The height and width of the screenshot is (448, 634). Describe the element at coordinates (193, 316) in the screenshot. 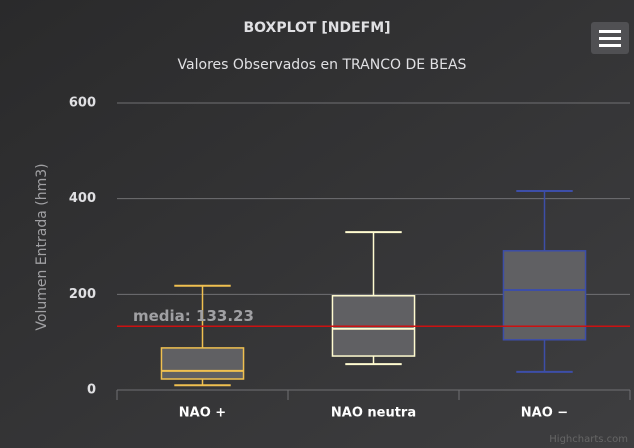

I see `mean-label: media: 133.23` at that location.